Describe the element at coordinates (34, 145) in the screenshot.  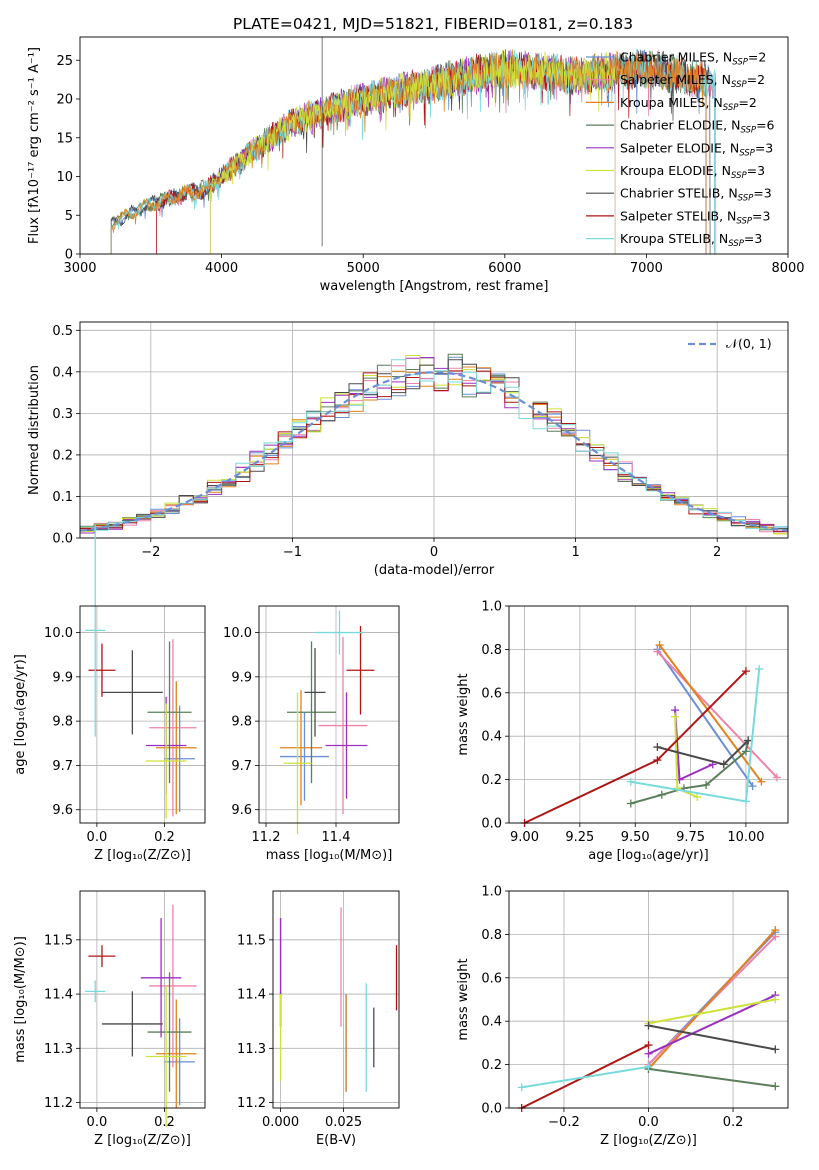
I see `y-axis-label: Flux [fλ10⁻¹⁷ erg cm⁻² s⁻¹ A⁻¹]` at that location.